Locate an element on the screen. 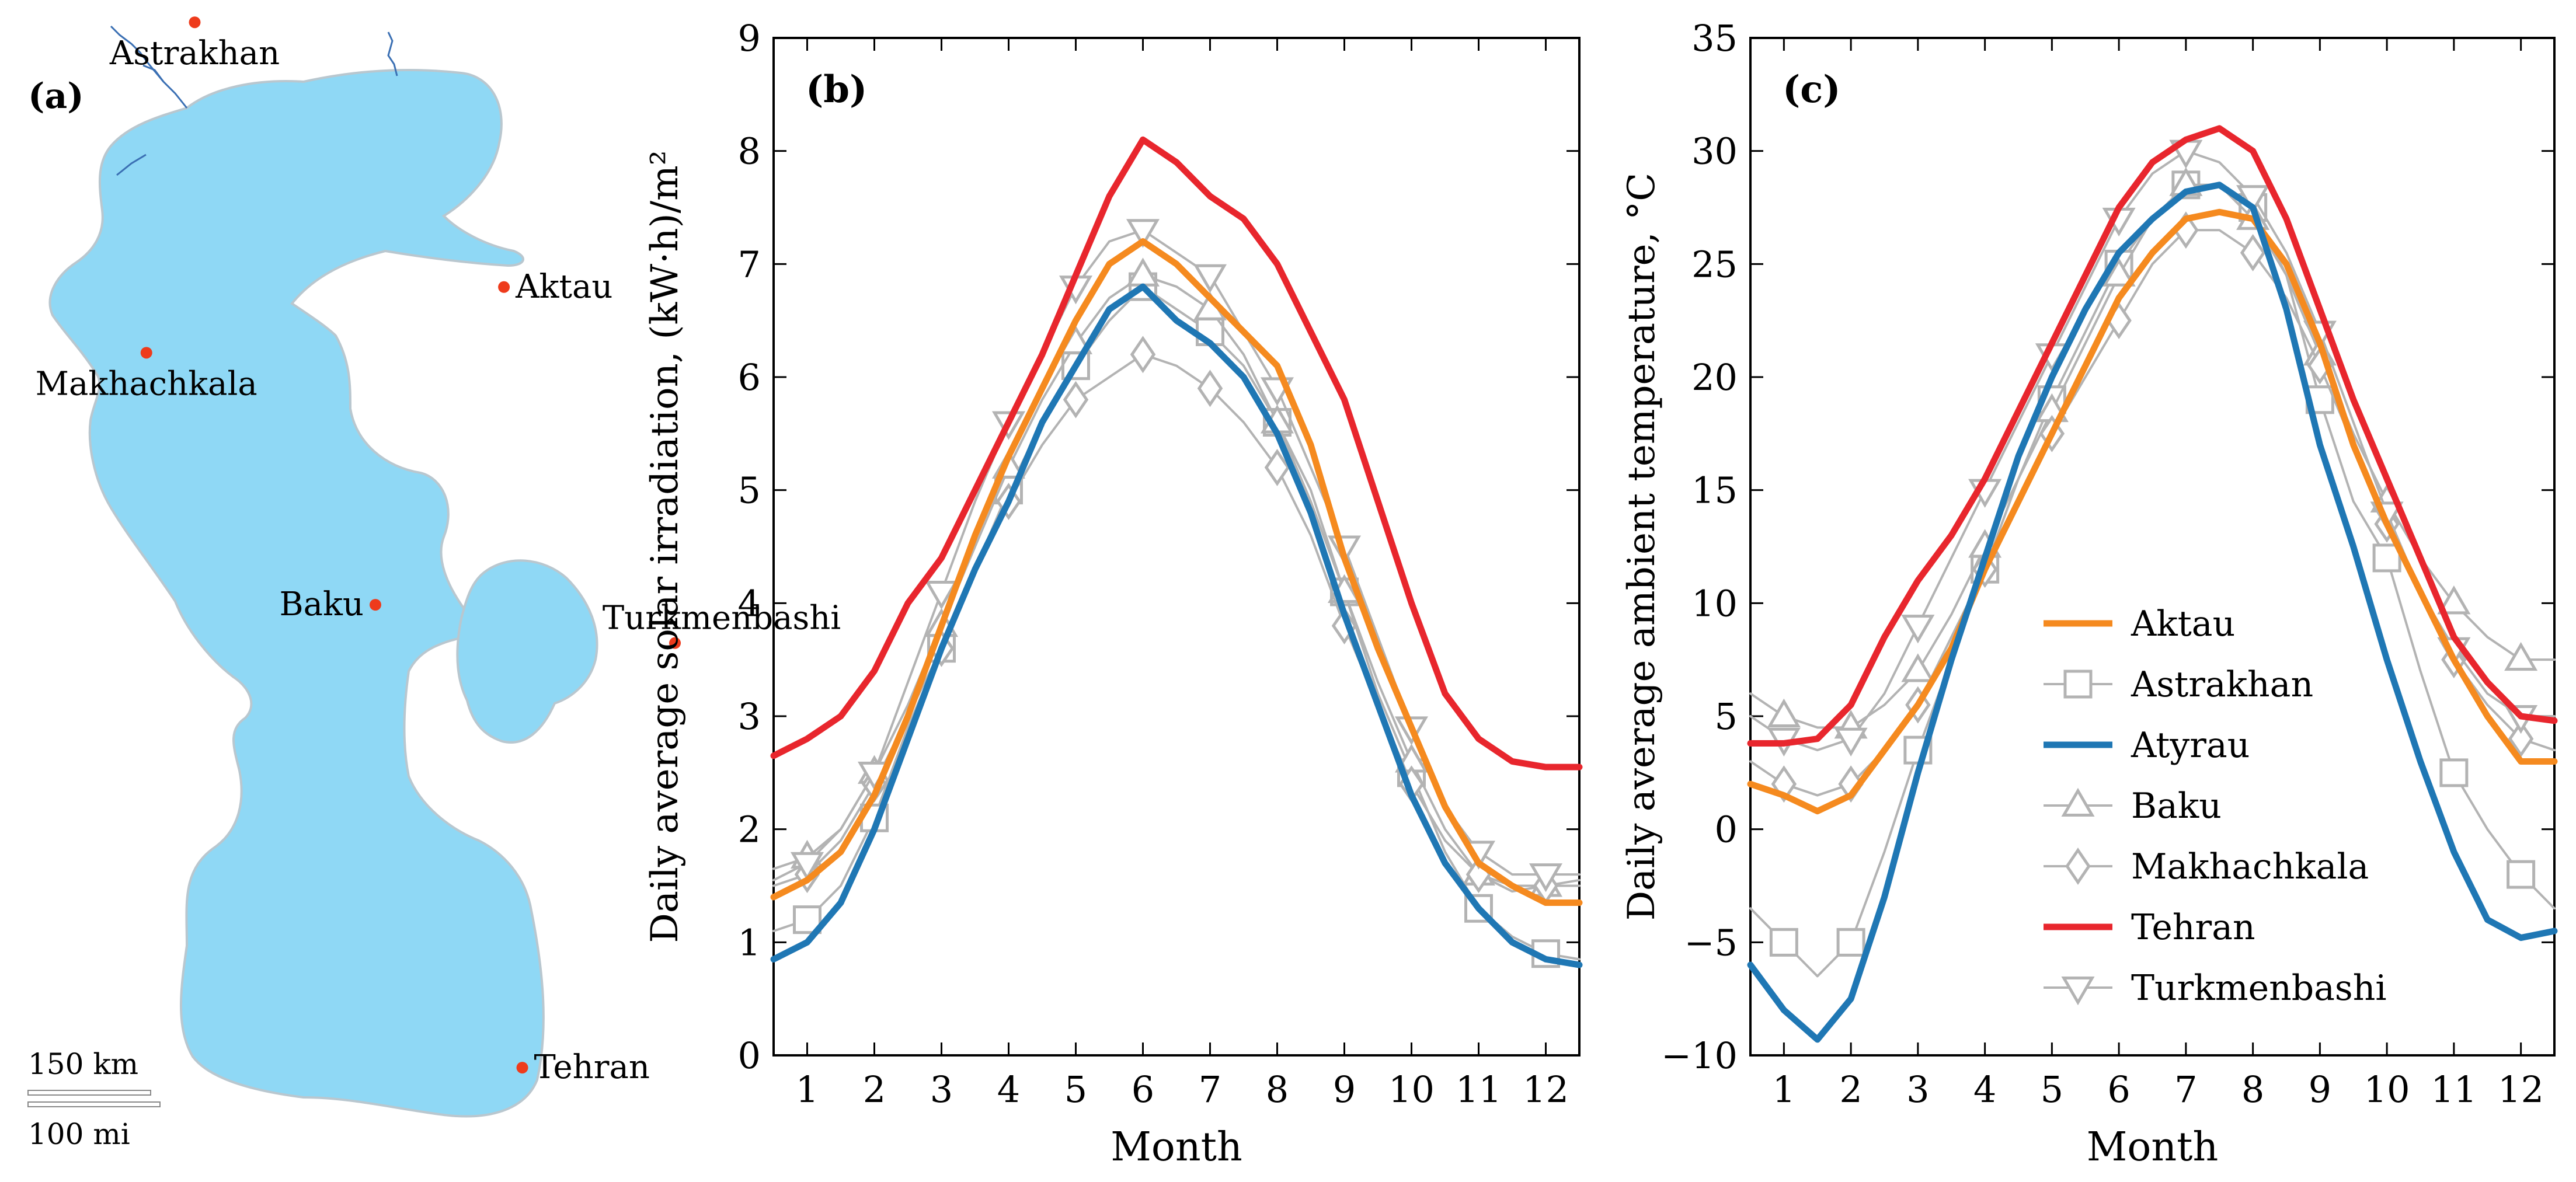 This screenshot has height=1182, width=2576. city-label-astrakhan: Astrakhan is located at coordinates (194, 53).